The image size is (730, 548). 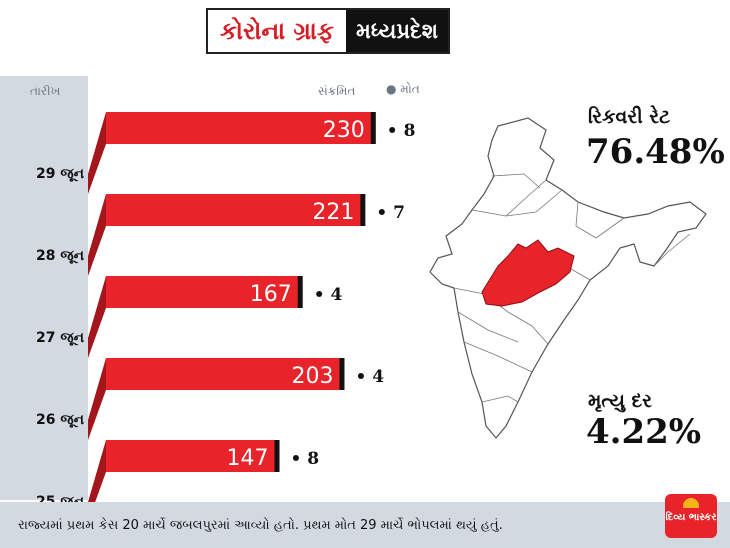 What do you see at coordinates (410, 89) in the screenshot?
I see `deaths-header-label: મોત` at bounding box center [410, 89].